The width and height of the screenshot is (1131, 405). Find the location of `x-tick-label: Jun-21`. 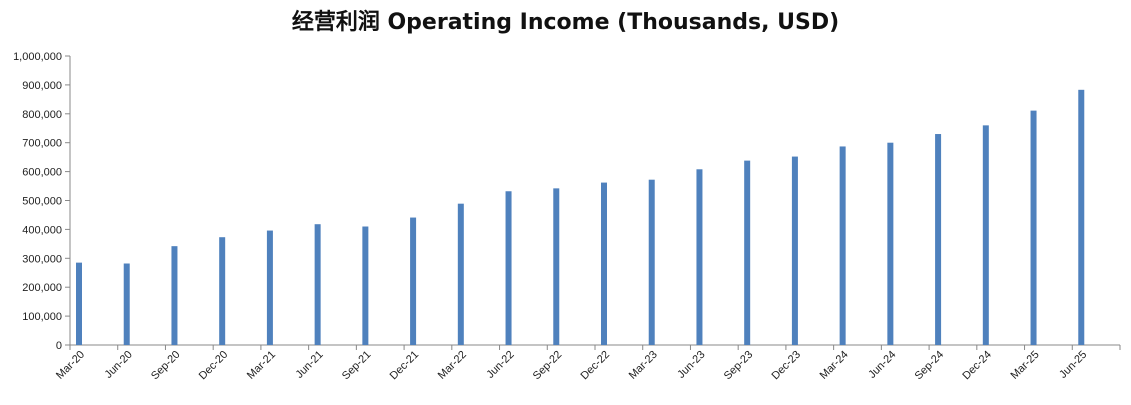

x-tick-label: Jun-21 is located at coordinates (309, 365).